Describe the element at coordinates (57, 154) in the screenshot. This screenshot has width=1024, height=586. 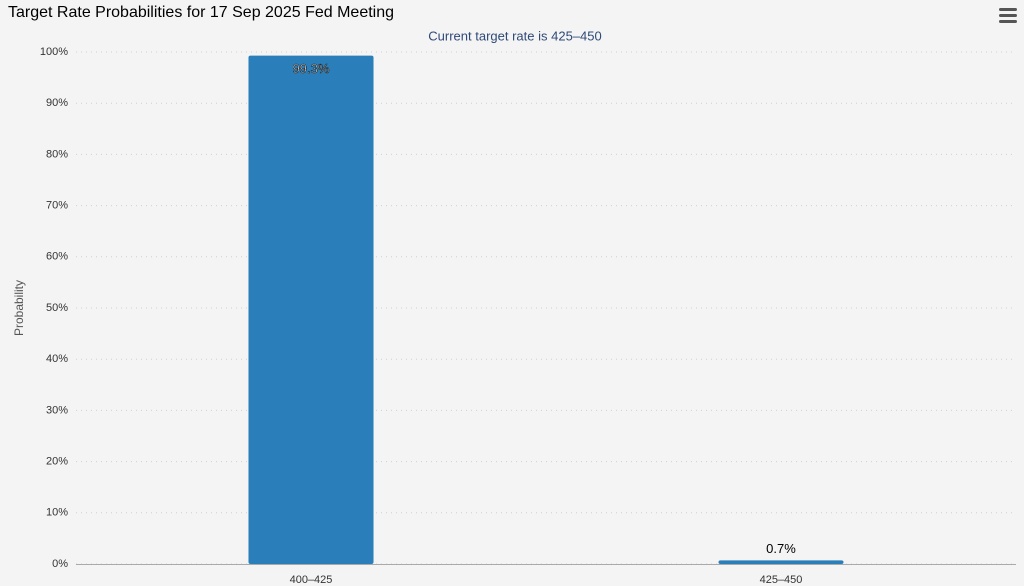
I see `y-tick-label: 80%` at that location.